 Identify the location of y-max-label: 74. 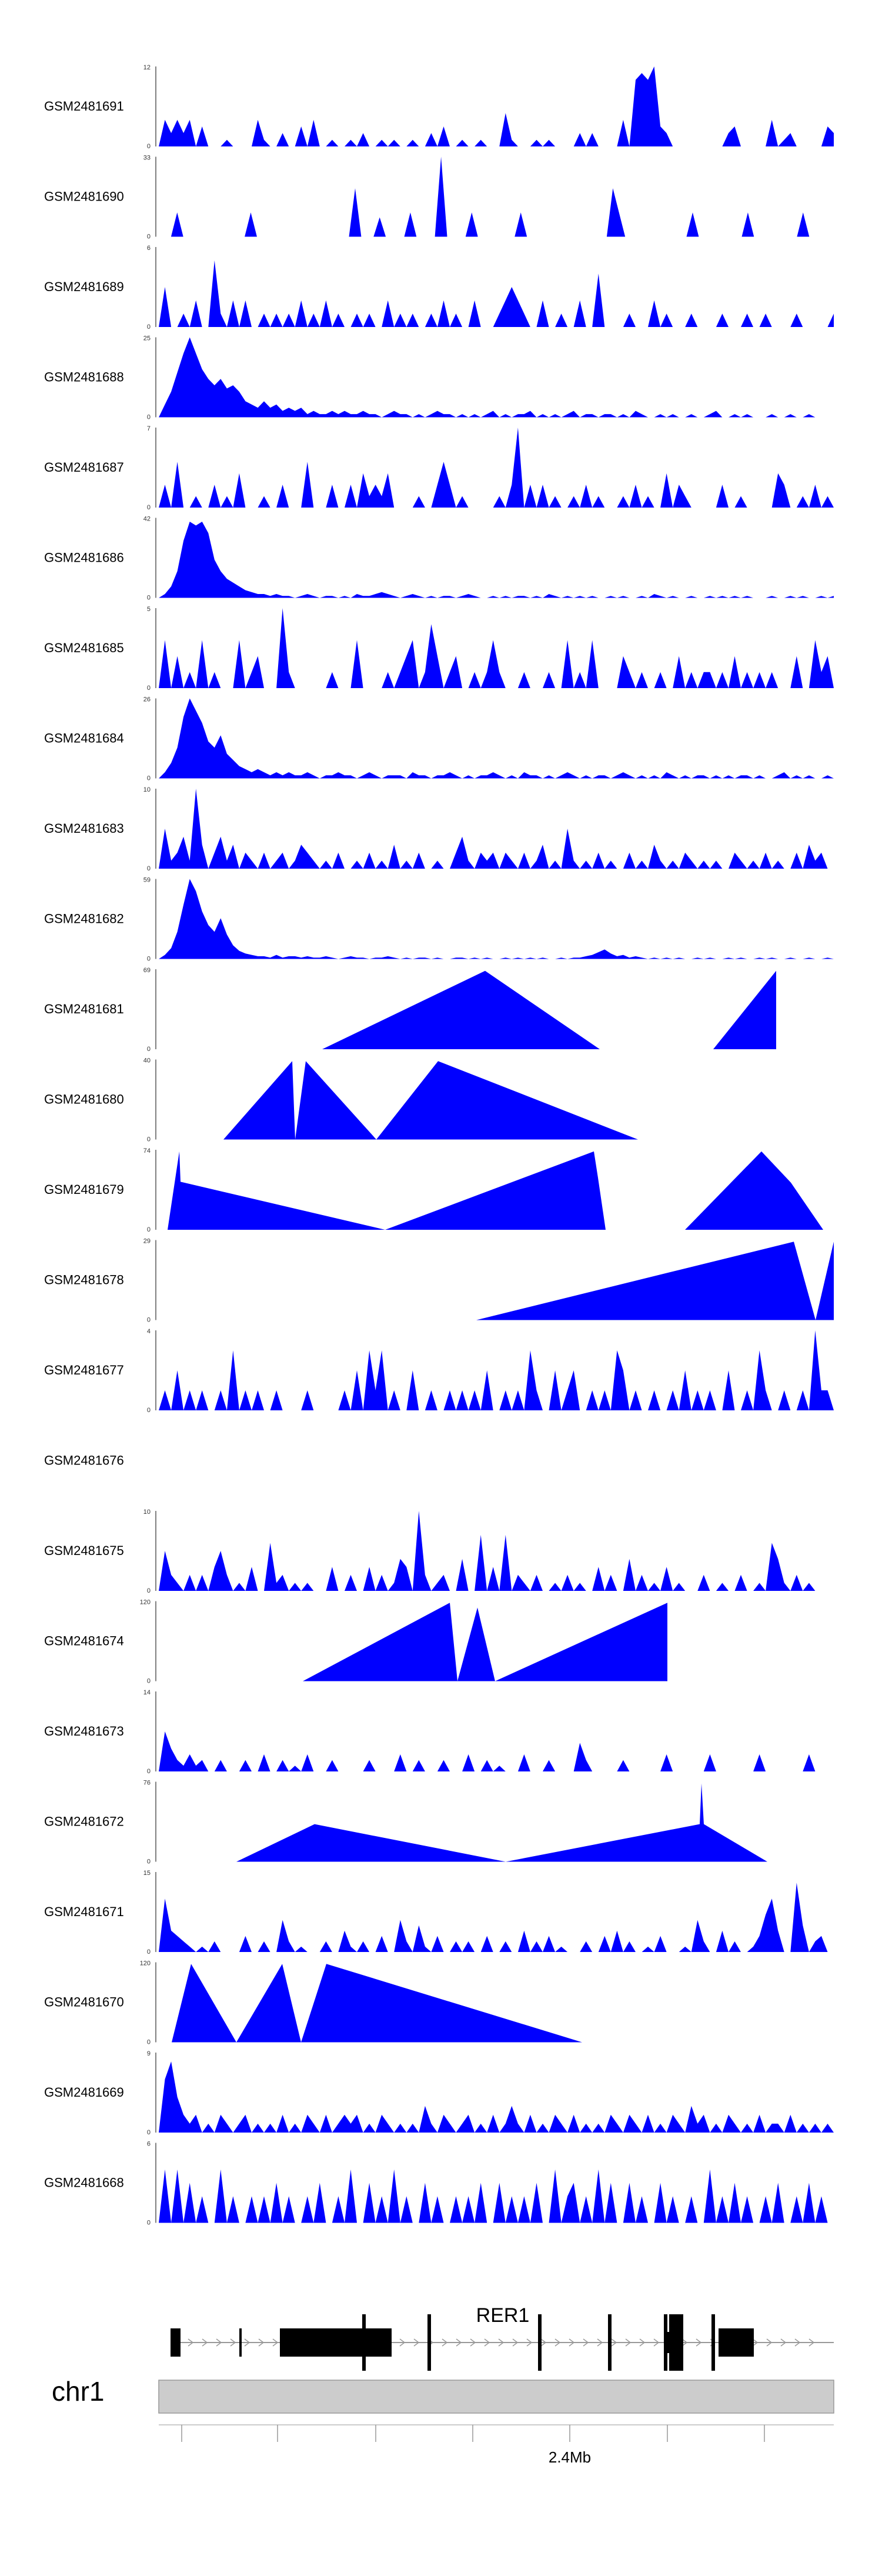
(147, 1150).